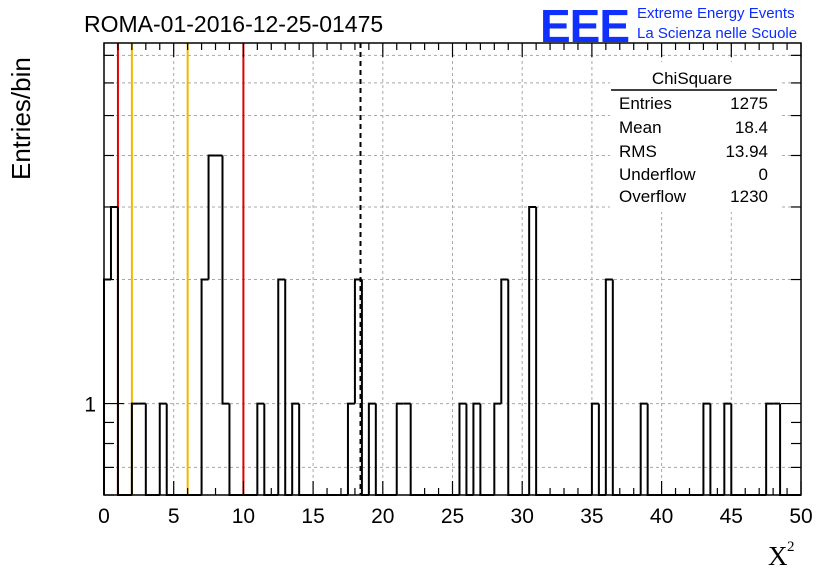 The height and width of the screenshot is (572, 836). I want to click on stats-rms-value: 13.94, so click(746, 151).